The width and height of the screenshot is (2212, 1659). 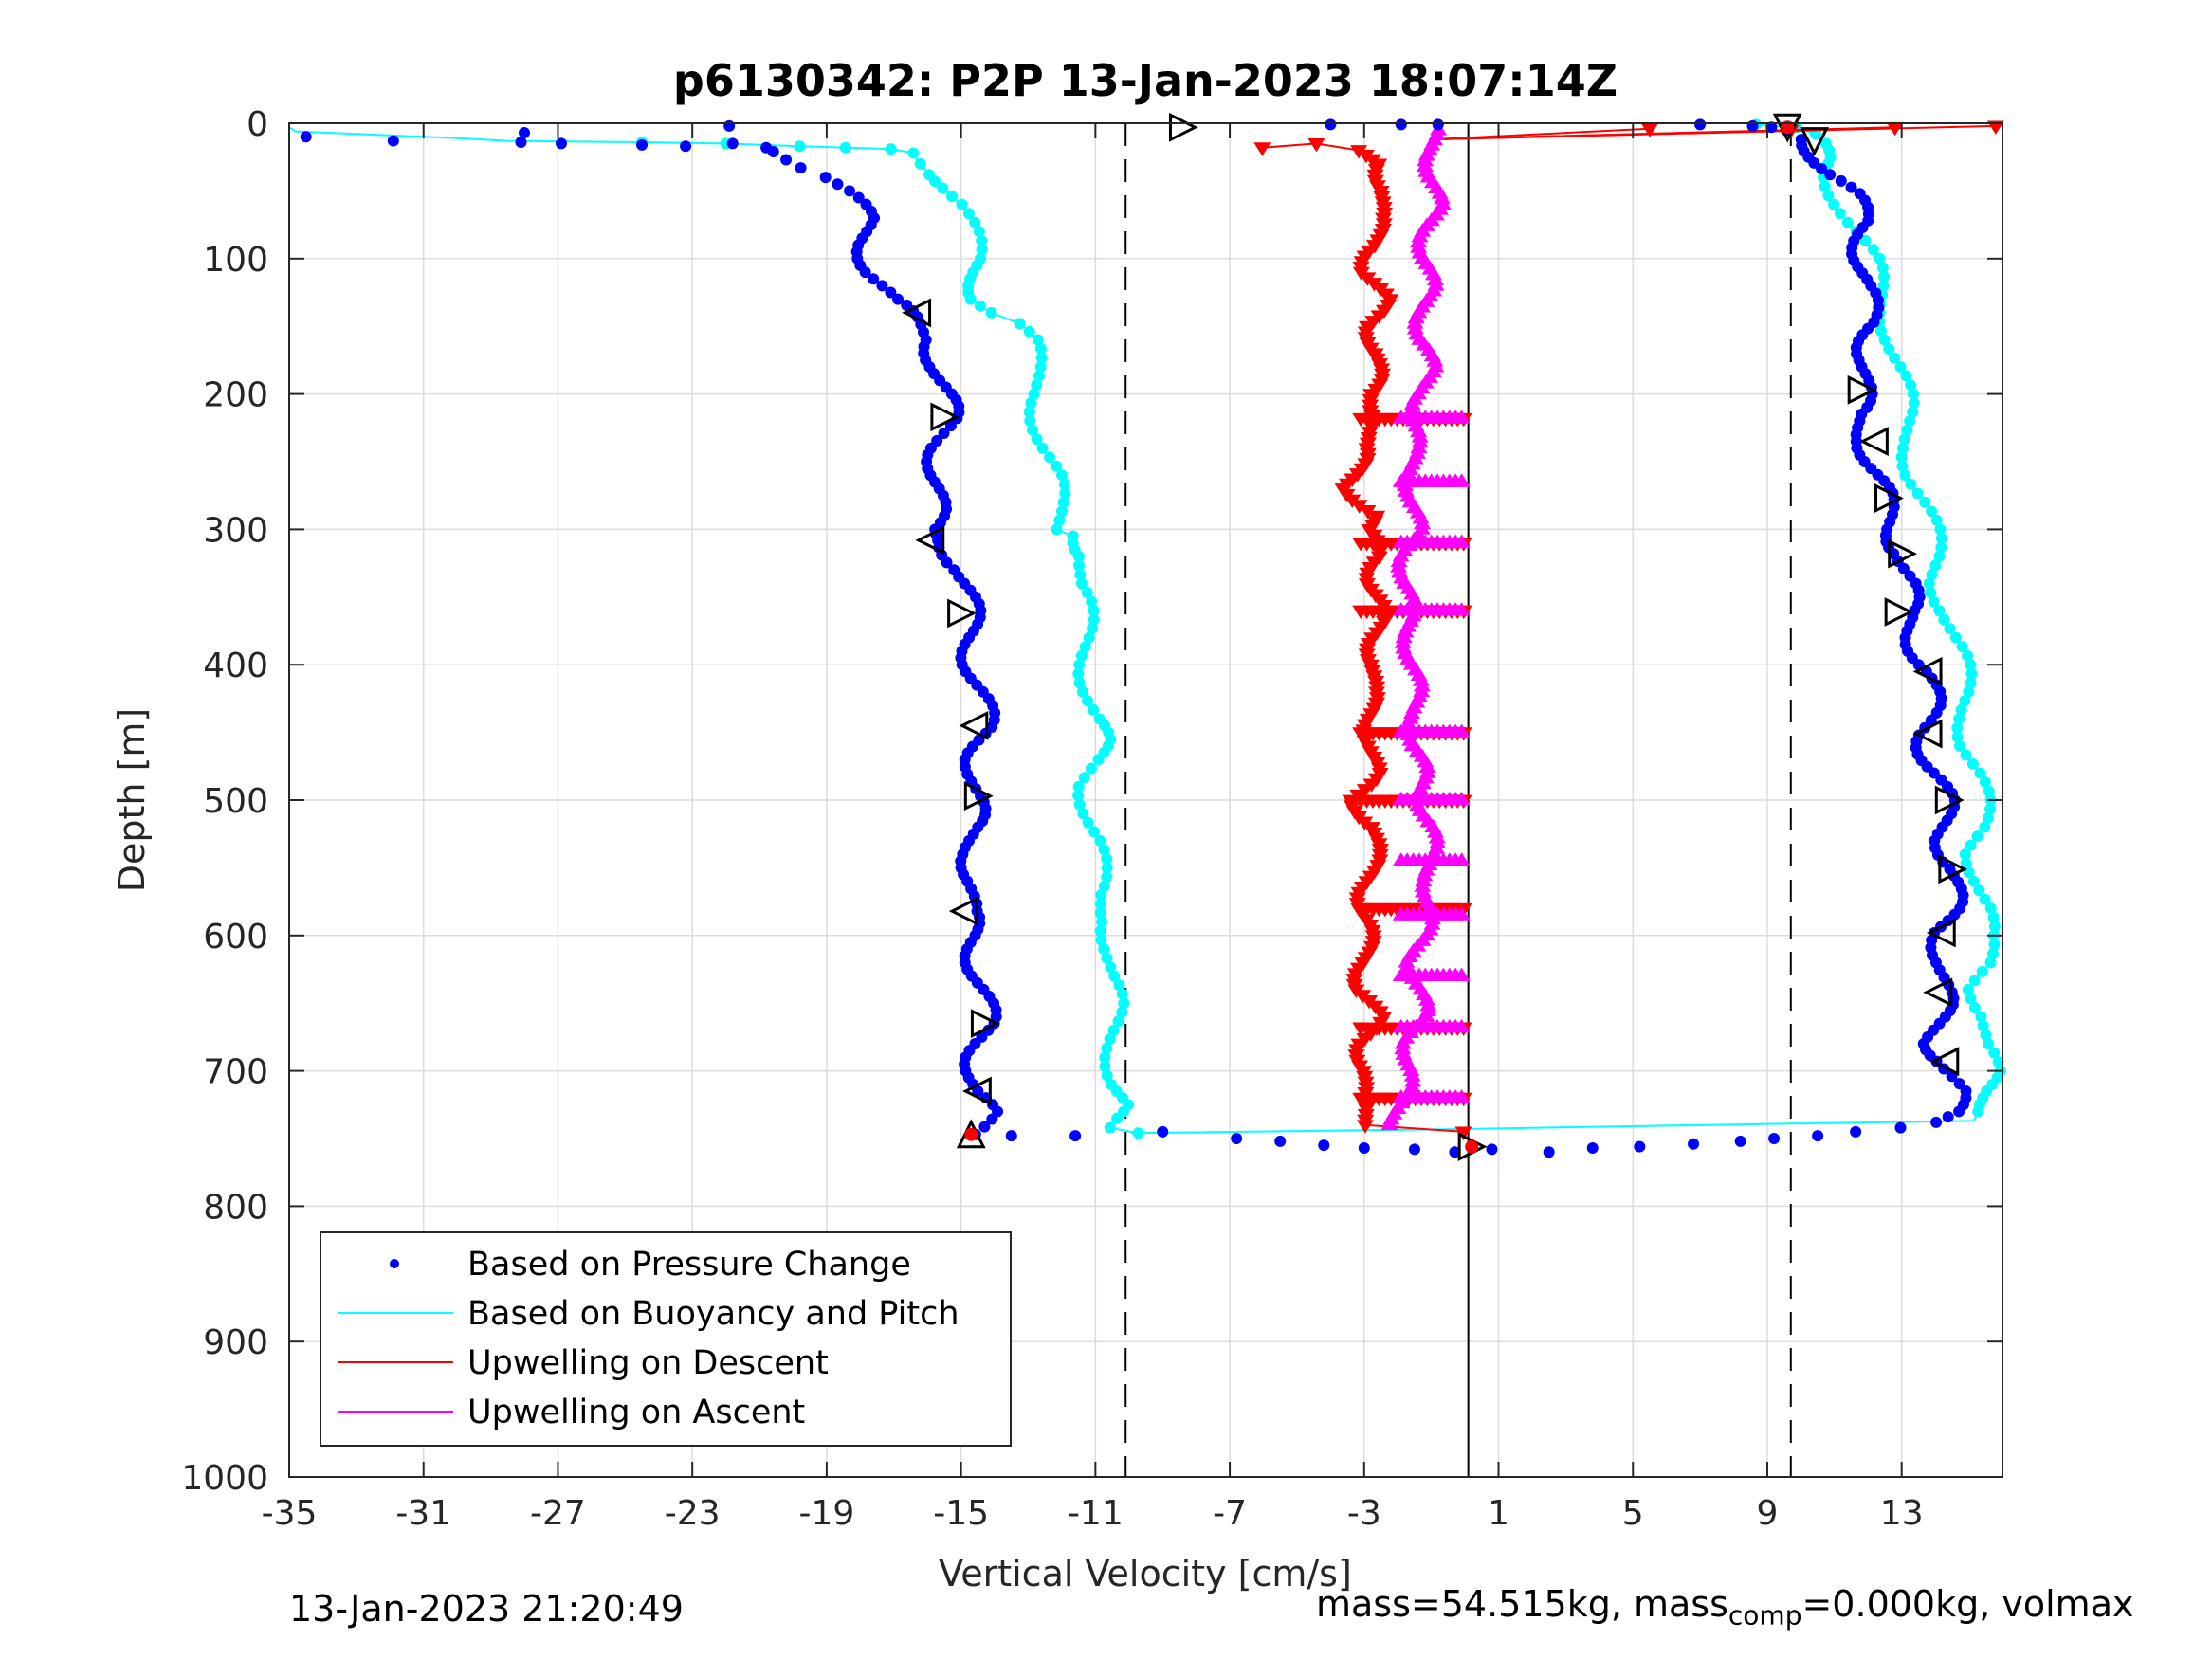 I want to click on x-tick-label: 5, so click(x=1633, y=1513).